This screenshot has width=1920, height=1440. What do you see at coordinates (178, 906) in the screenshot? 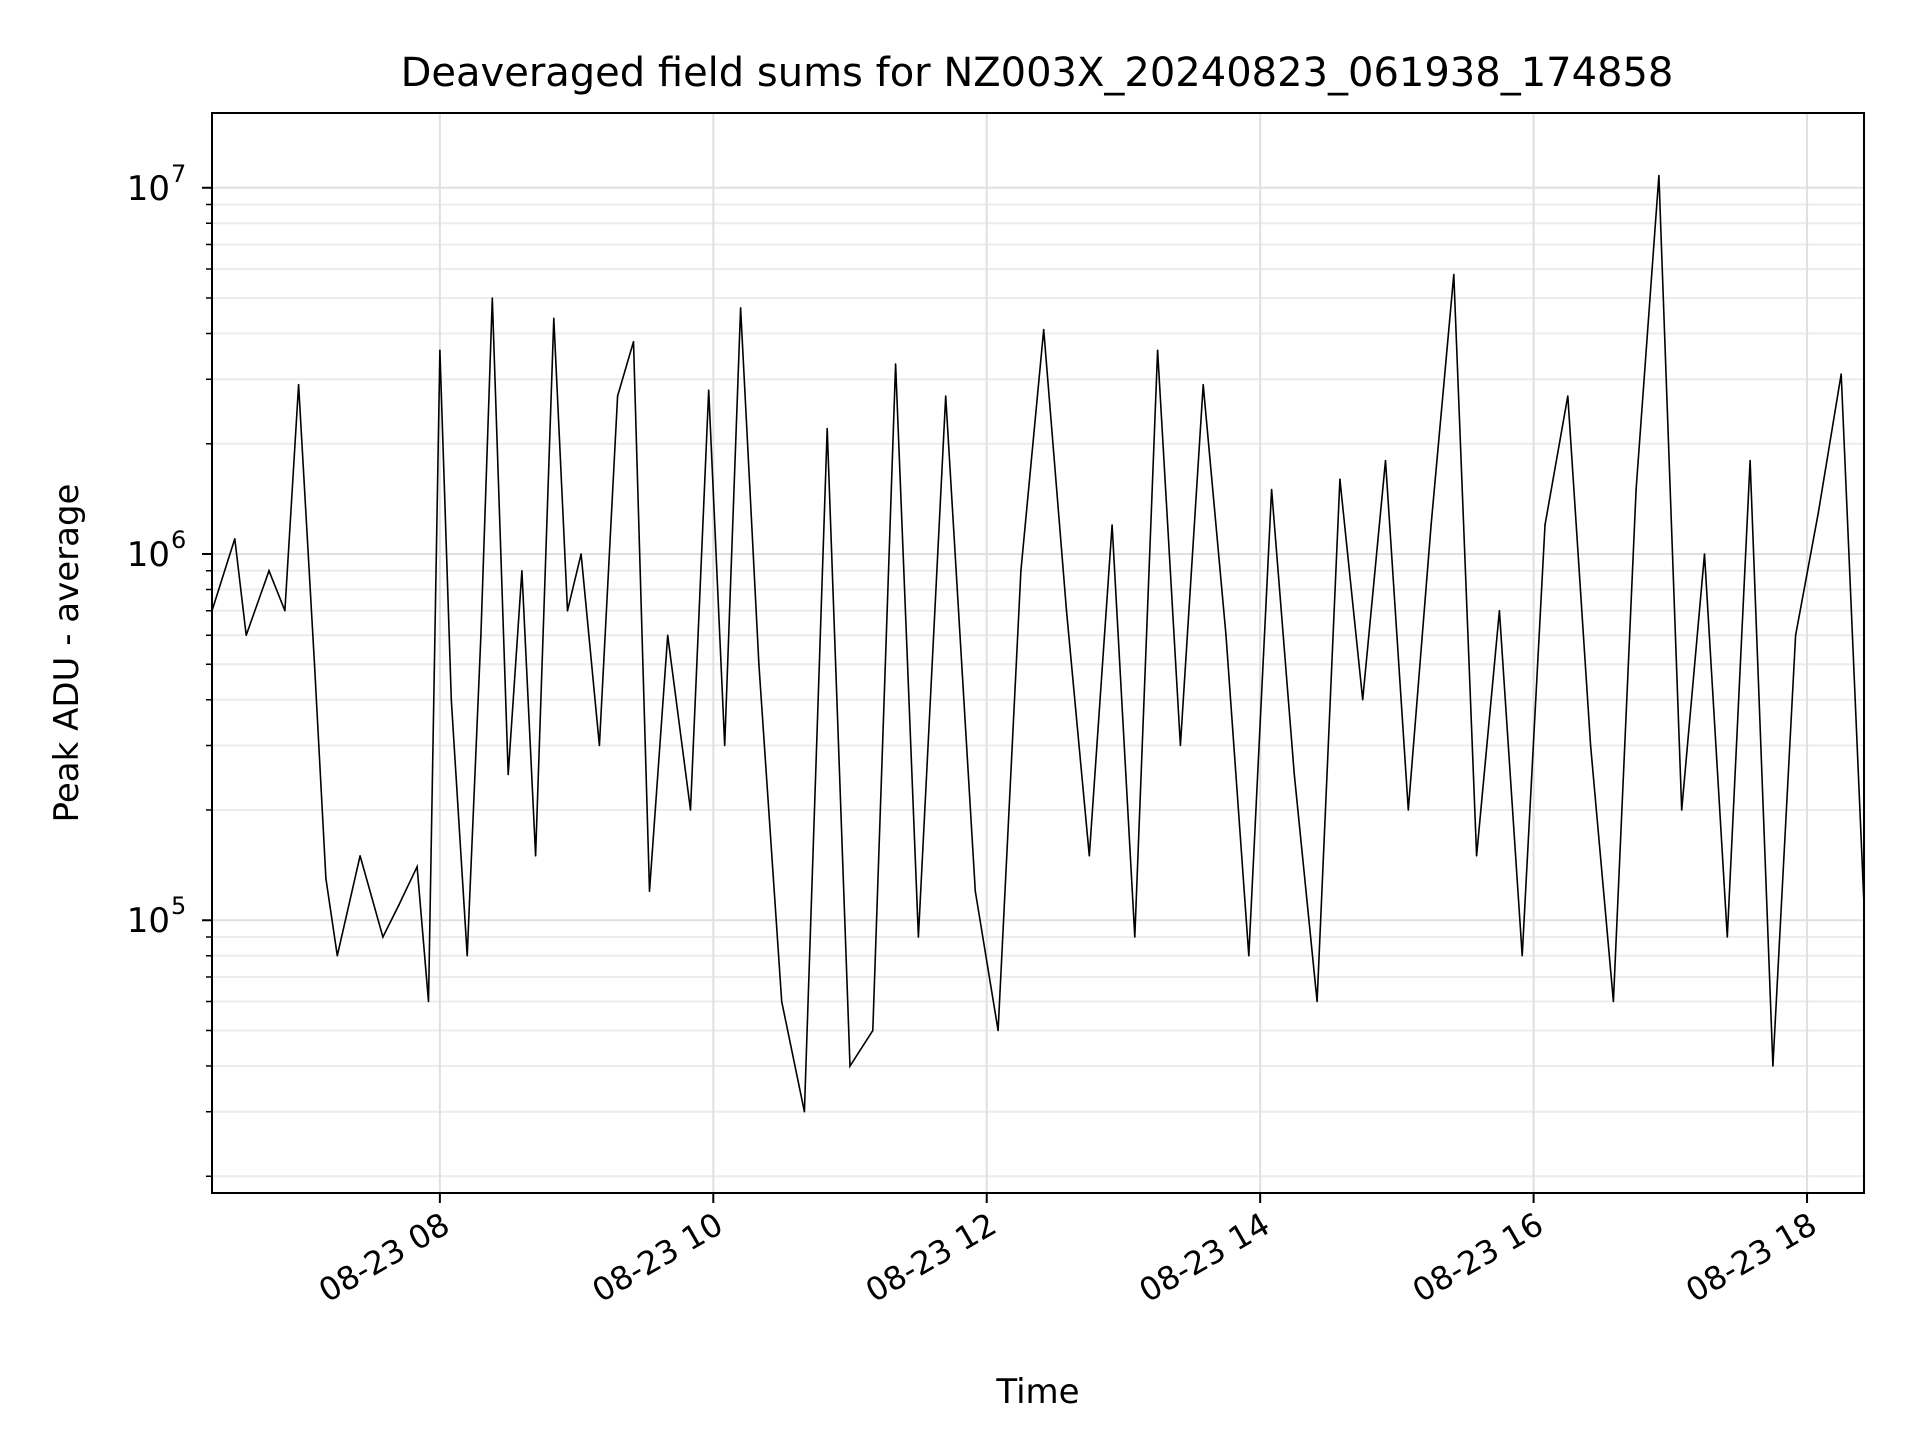
I see `y-tick-exponent: 5` at bounding box center [178, 906].